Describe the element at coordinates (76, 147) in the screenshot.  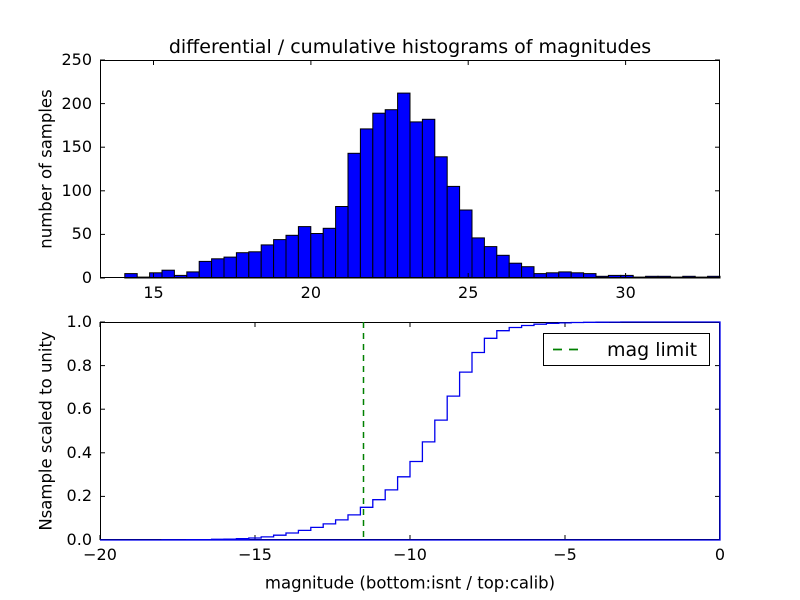
I see `y-tick-label: 150` at that location.